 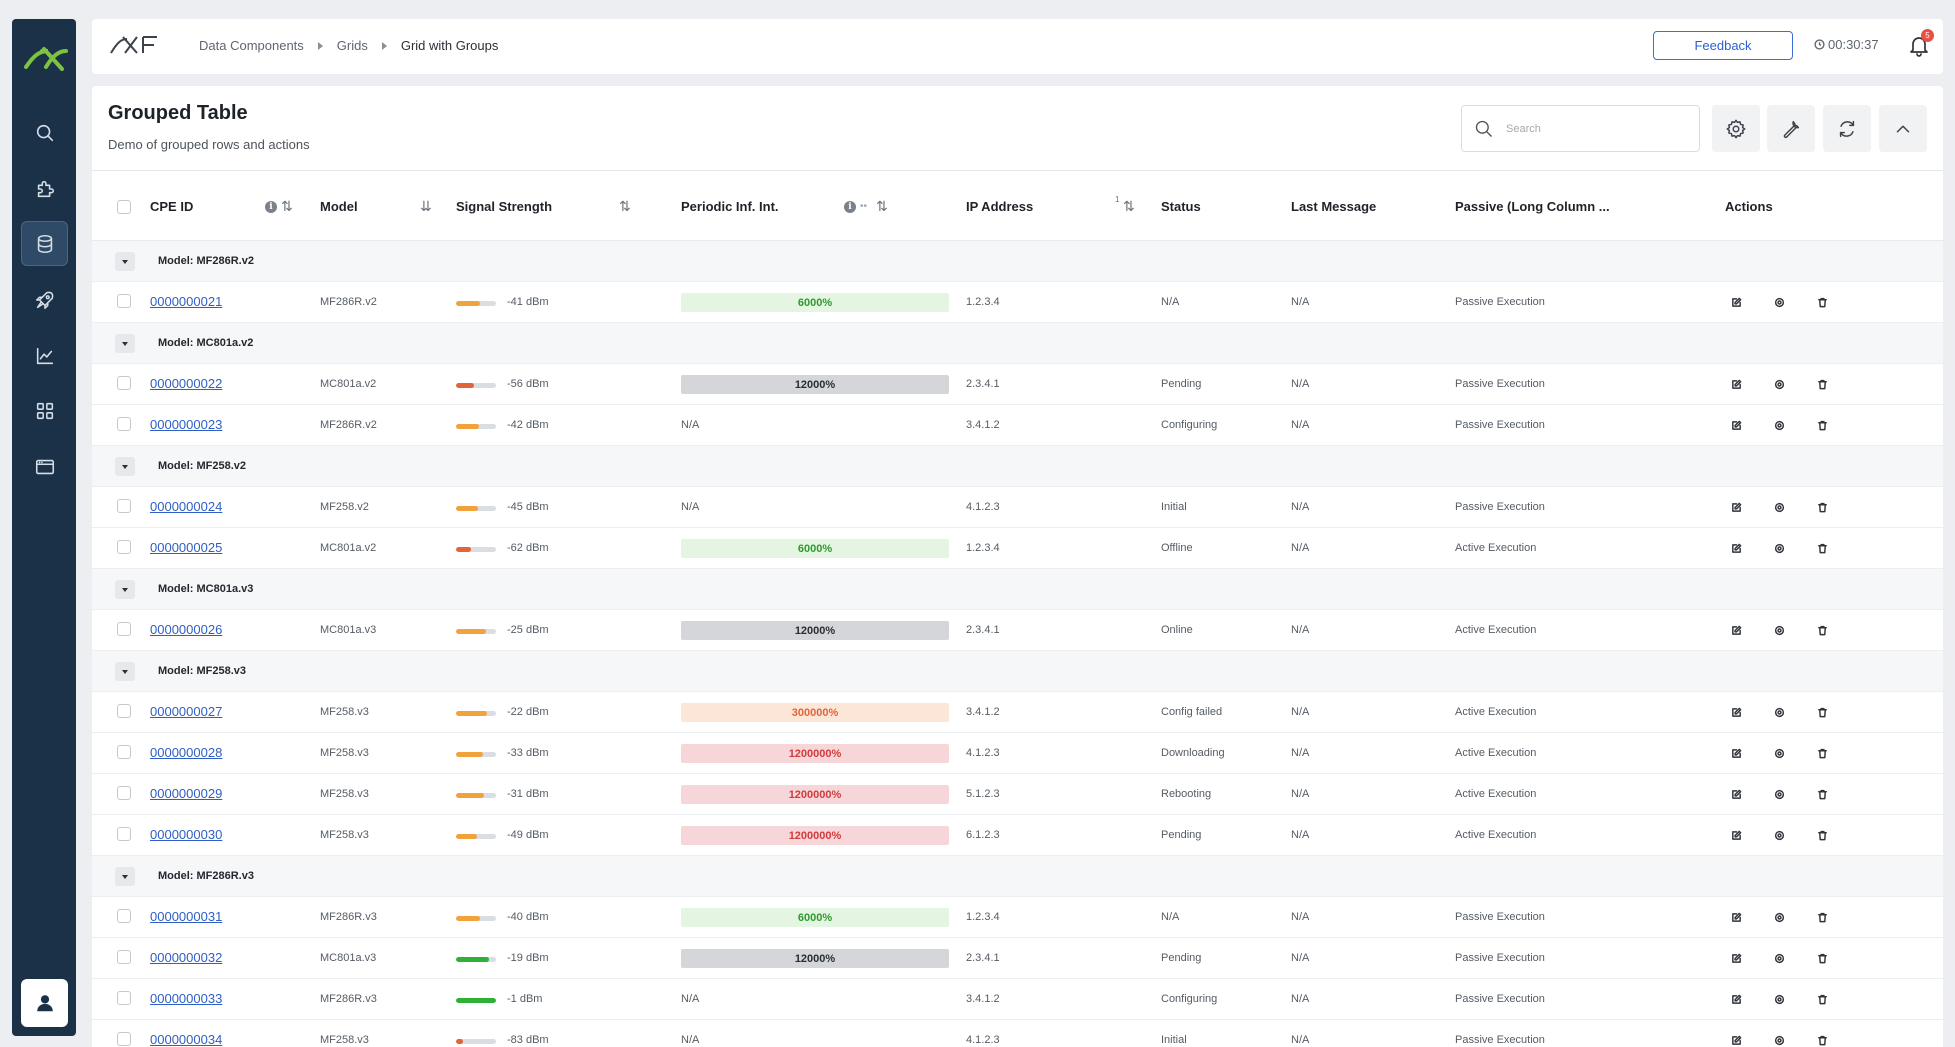 What do you see at coordinates (44, 355) in the screenshot?
I see `nav-analytics` at bounding box center [44, 355].